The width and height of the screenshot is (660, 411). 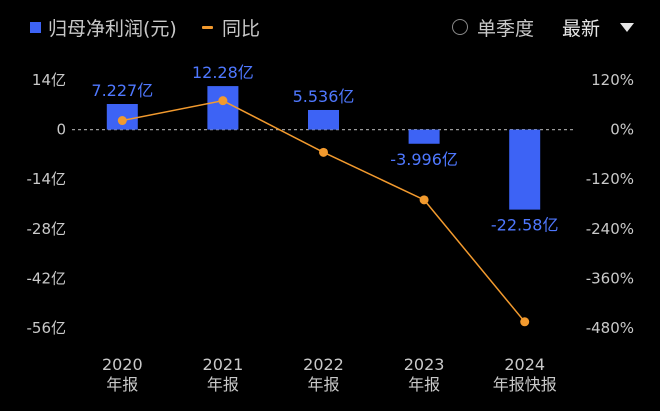 I want to click on bar-data-label: 12.28亿, so click(x=223, y=72).